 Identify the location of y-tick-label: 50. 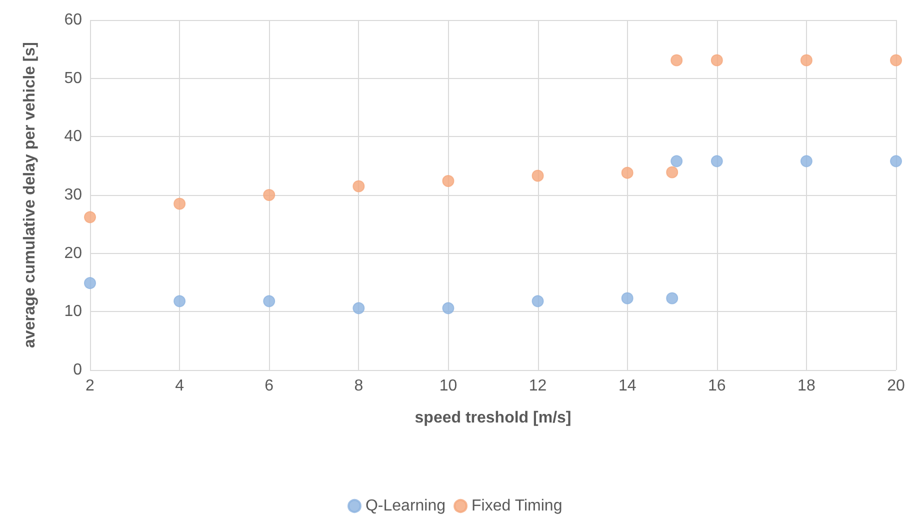
(73, 78).